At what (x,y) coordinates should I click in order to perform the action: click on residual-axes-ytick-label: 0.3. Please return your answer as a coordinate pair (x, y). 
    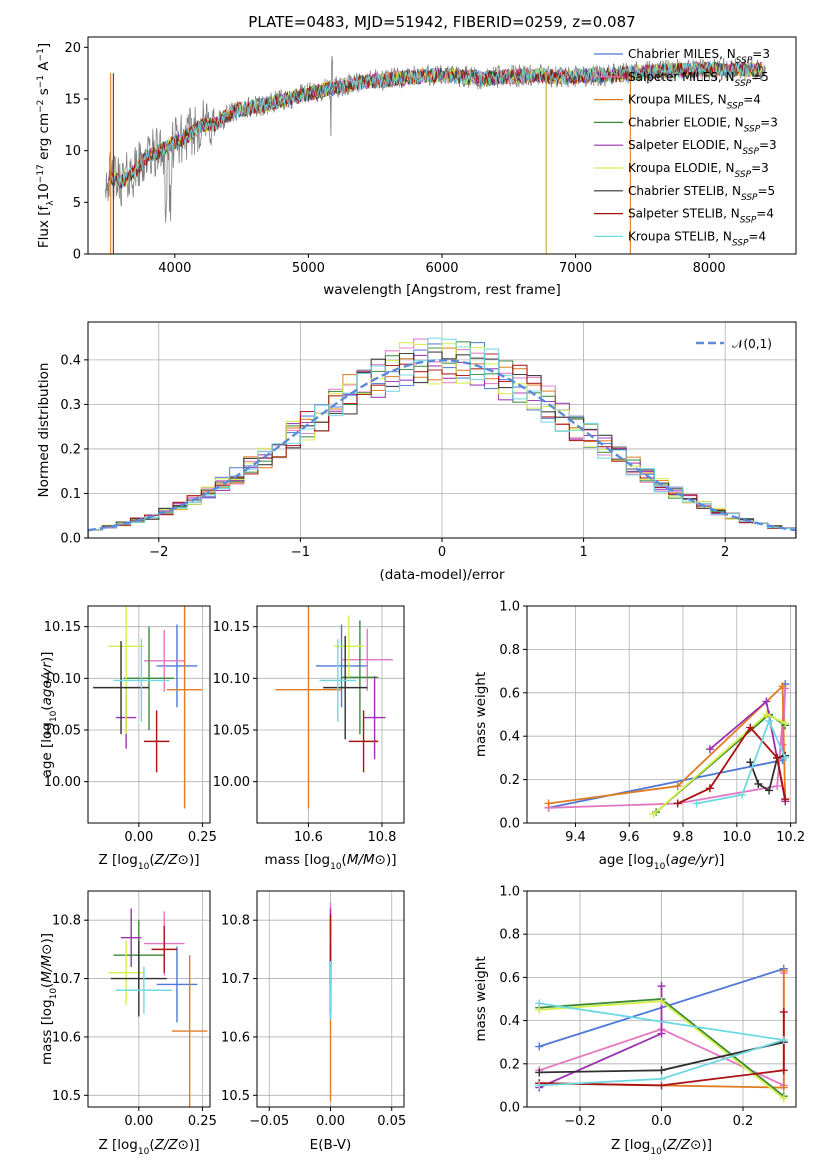
    Looking at the image, I should click on (70, 405).